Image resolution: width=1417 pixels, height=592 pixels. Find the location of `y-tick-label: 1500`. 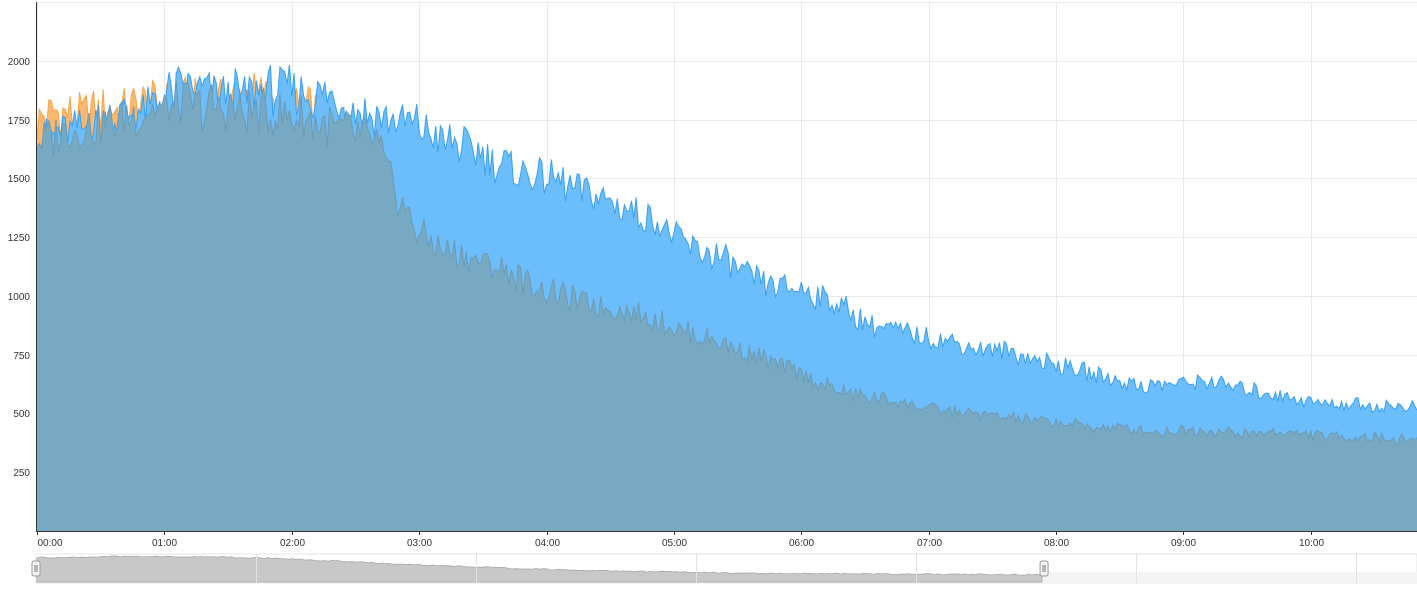

y-tick-label: 1500 is located at coordinates (19, 179).